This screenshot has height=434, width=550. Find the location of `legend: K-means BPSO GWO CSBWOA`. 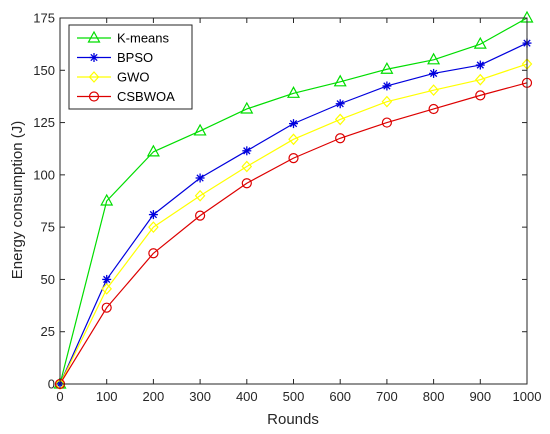

legend: K-means BPSO GWO CSBWOA is located at coordinates (130, 67).